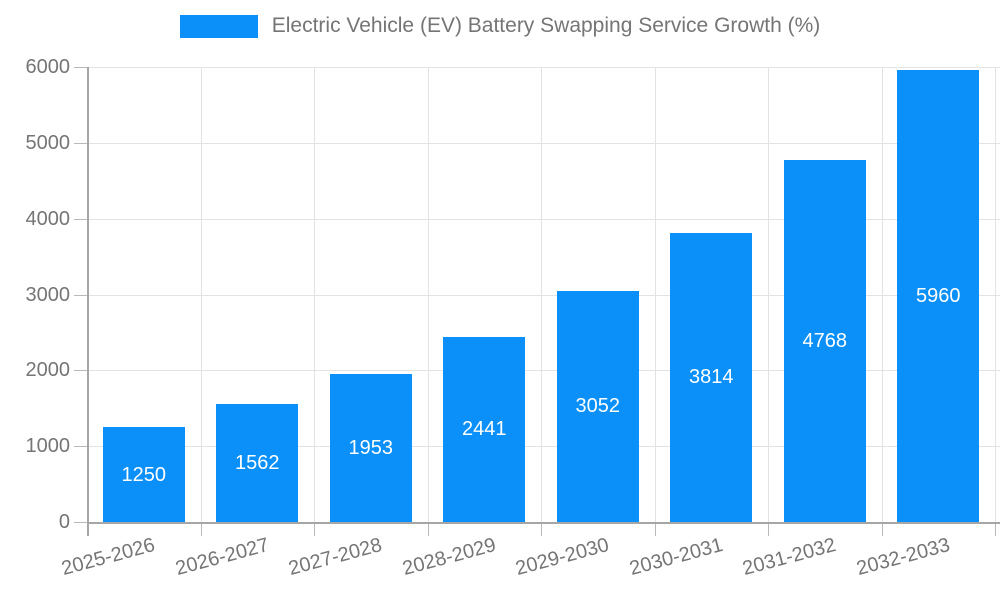 The image size is (1000, 600). What do you see at coordinates (48, 294) in the screenshot?
I see `y-axis-tick-label: 3000` at bounding box center [48, 294].